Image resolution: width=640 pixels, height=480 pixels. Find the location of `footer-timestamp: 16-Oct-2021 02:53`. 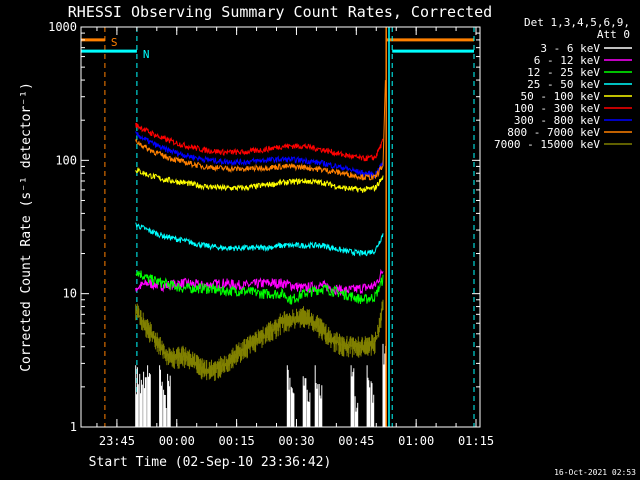

footer-timestamp: 16-Oct-2021 02:53 is located at coordinates (595, 472).